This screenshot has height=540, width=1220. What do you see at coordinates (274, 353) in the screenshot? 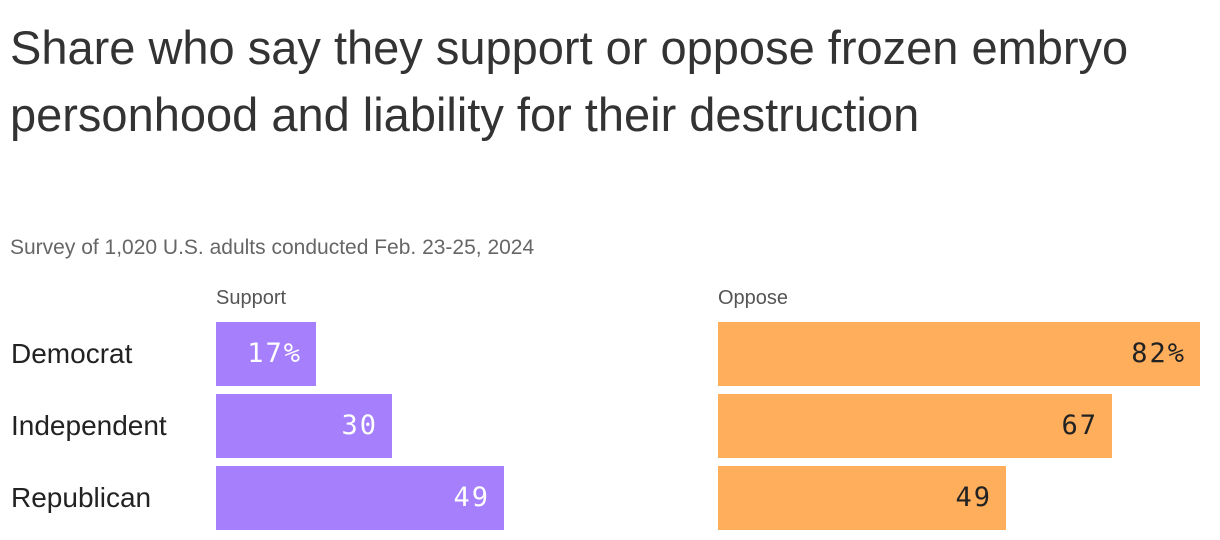
I see `data-label-support-democrat: 17%` at bounding box center [274, 353].